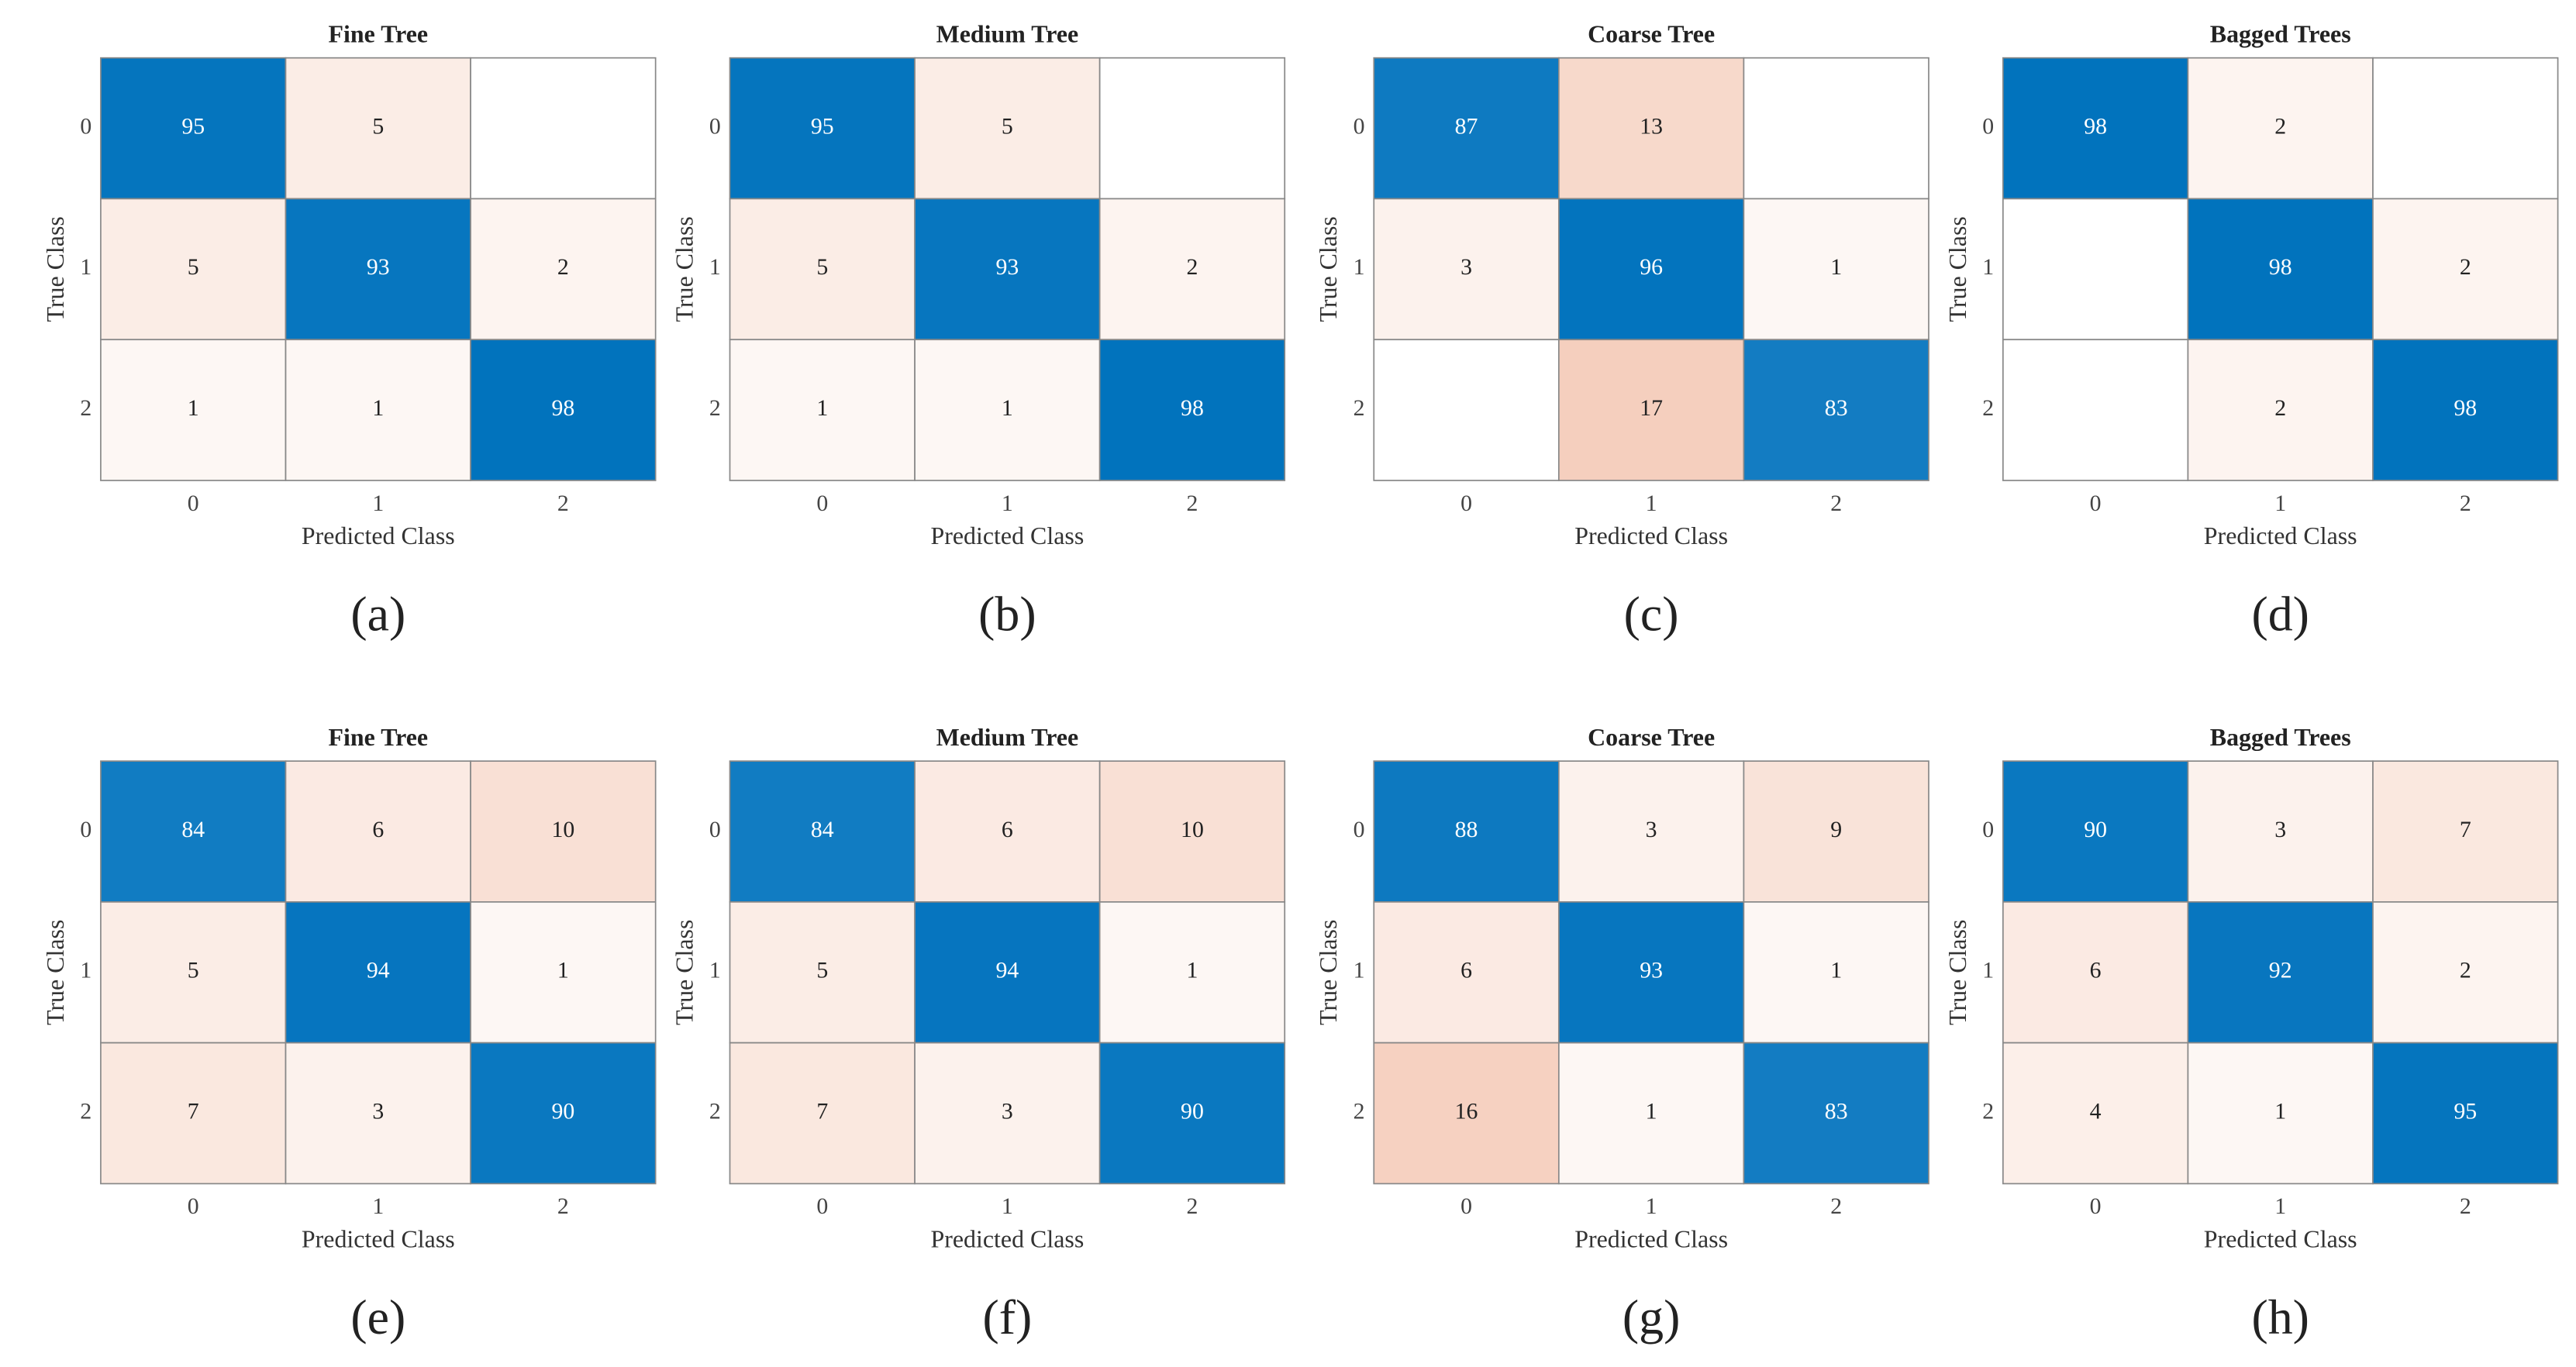  I want to click on cell-value: 17, so click(1651, 408).